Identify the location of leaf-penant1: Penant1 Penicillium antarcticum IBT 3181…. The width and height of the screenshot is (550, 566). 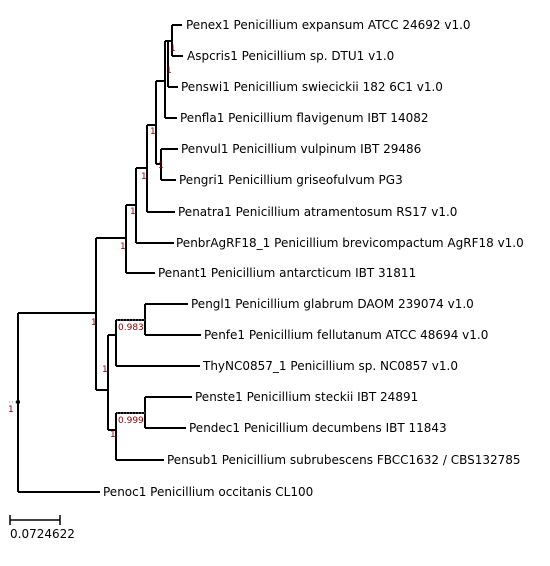
(287, 273).